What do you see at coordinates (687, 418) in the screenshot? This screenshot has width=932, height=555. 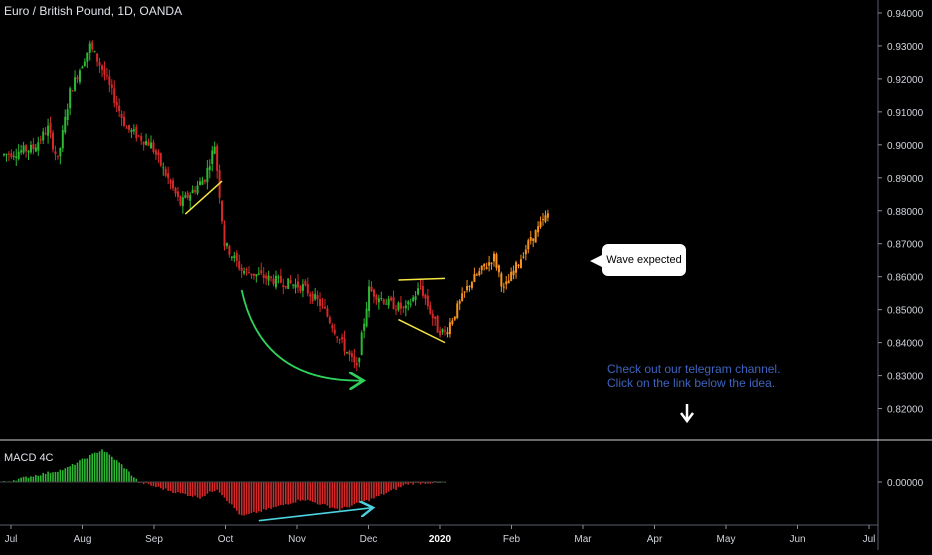 I see `down-arrow-icon-head` at bounding box center [687, 418].